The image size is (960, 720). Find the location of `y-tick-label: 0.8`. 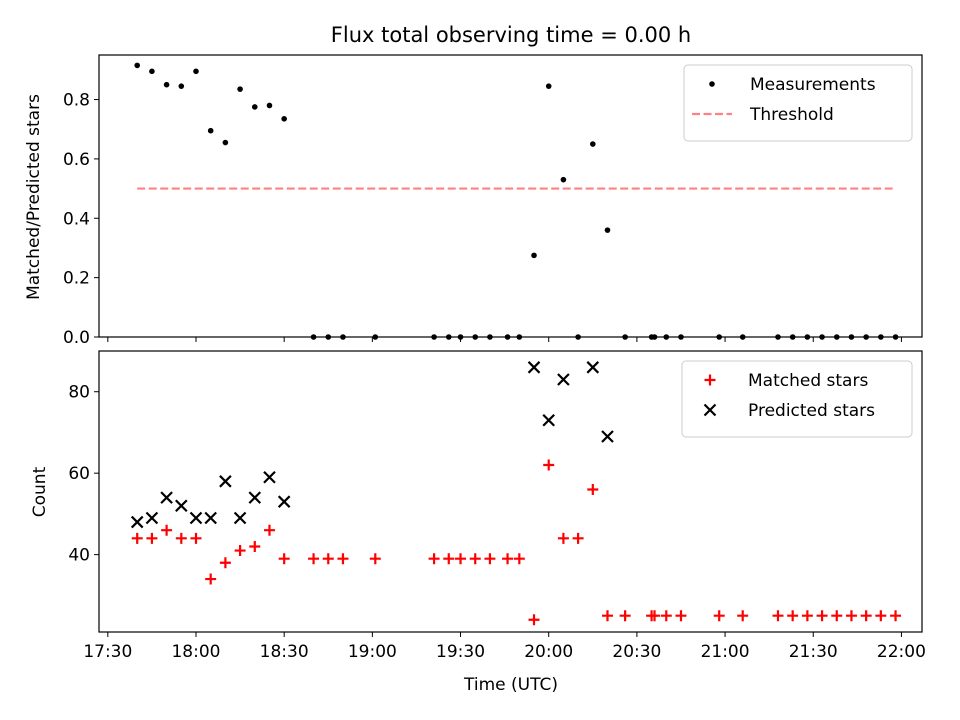

y-tick-label: 0.8 is located at coordinates (76, 101).